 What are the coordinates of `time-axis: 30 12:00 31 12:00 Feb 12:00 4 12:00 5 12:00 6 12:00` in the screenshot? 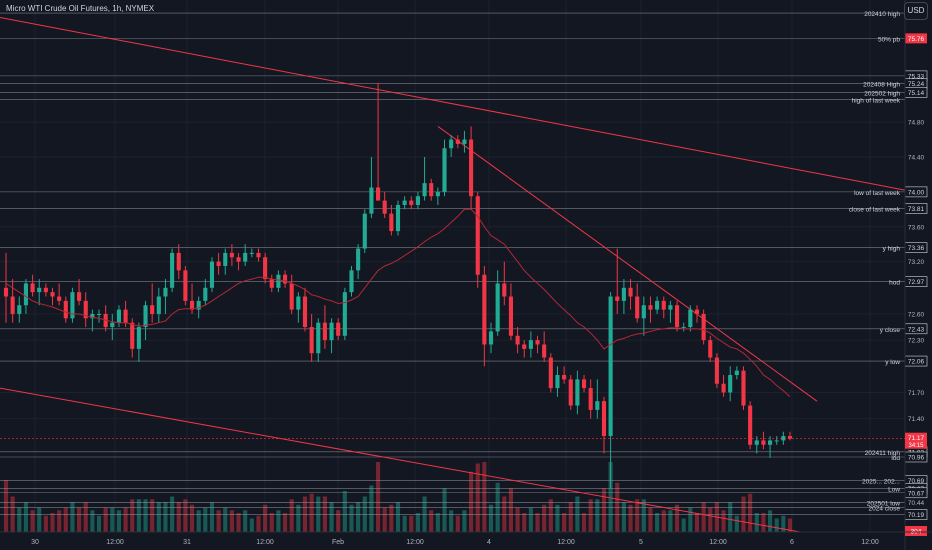 It's located at (466, 538).